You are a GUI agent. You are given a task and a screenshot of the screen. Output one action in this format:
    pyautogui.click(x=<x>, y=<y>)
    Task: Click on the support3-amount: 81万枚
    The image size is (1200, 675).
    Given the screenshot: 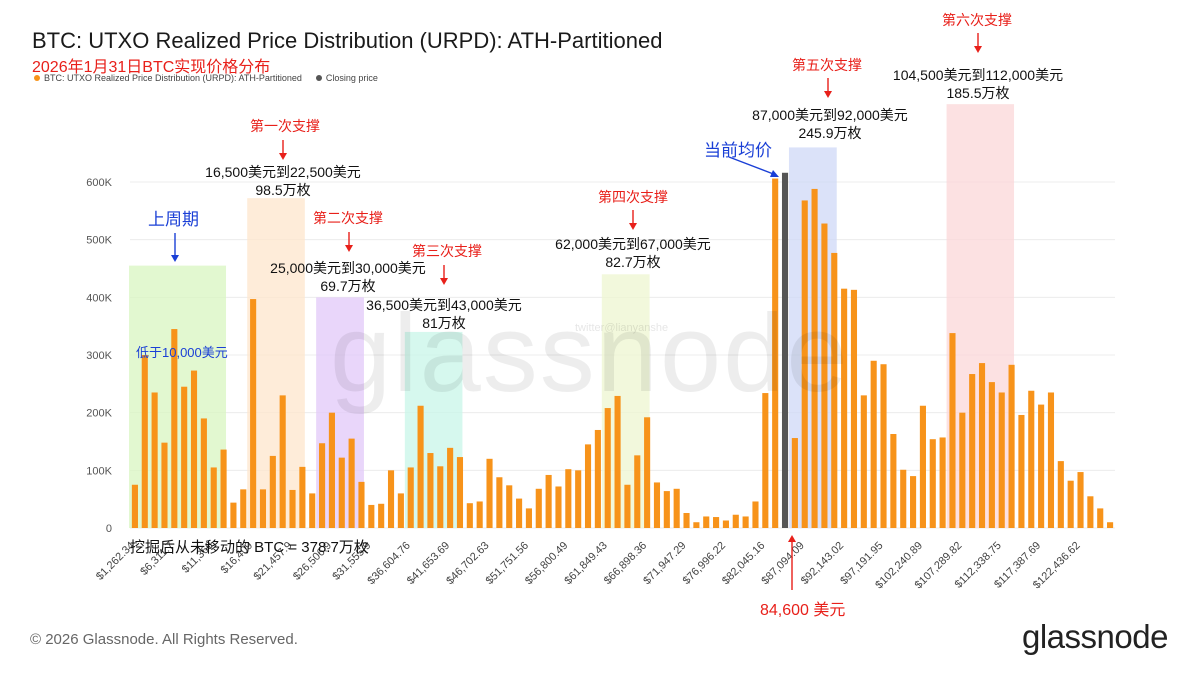 What is the action you would take?
    pyautogui.click(x=444, y=323)
    